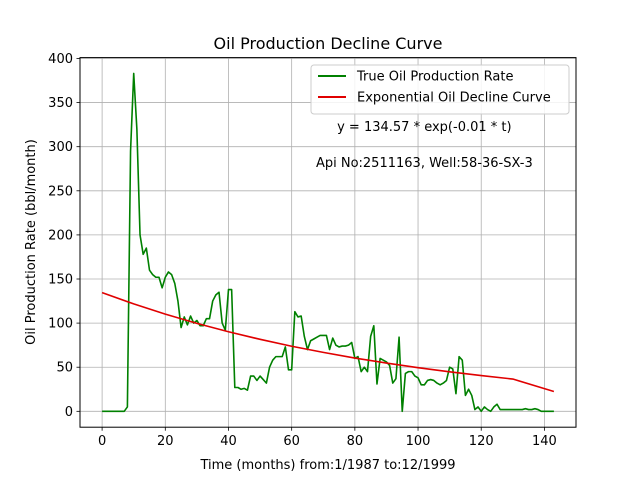  Describe the element at coordinates (228, 441) in the screenshot. I see `x-tick-label: 40` at that location.